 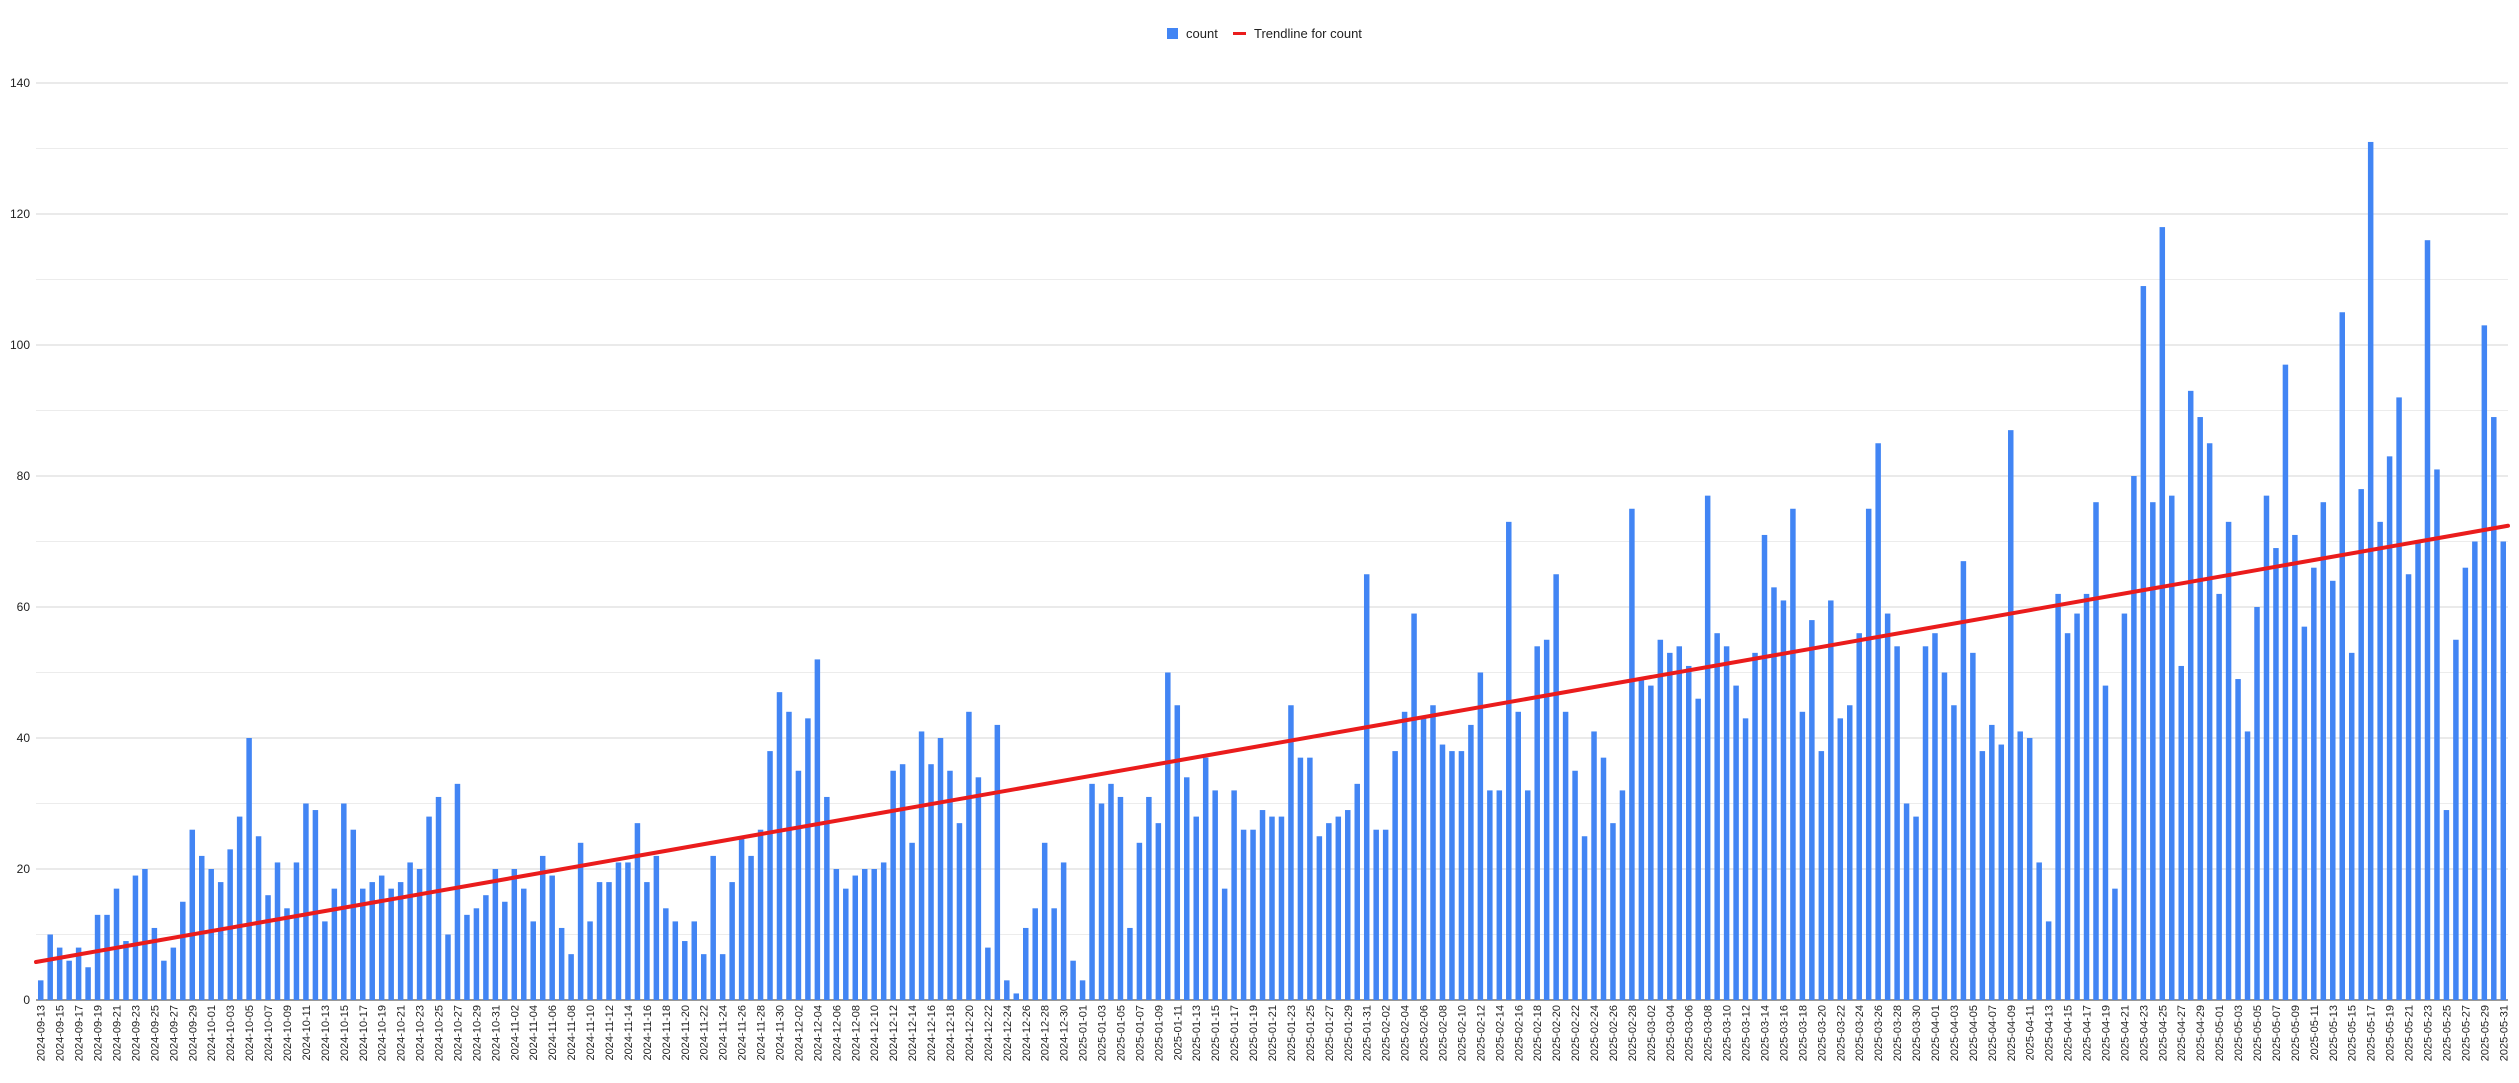 What do you see at coordinates (515, 1032) in the screenshot?
I see `x-tick-label: 2024-11-02` at bounding box center [515, 1032].